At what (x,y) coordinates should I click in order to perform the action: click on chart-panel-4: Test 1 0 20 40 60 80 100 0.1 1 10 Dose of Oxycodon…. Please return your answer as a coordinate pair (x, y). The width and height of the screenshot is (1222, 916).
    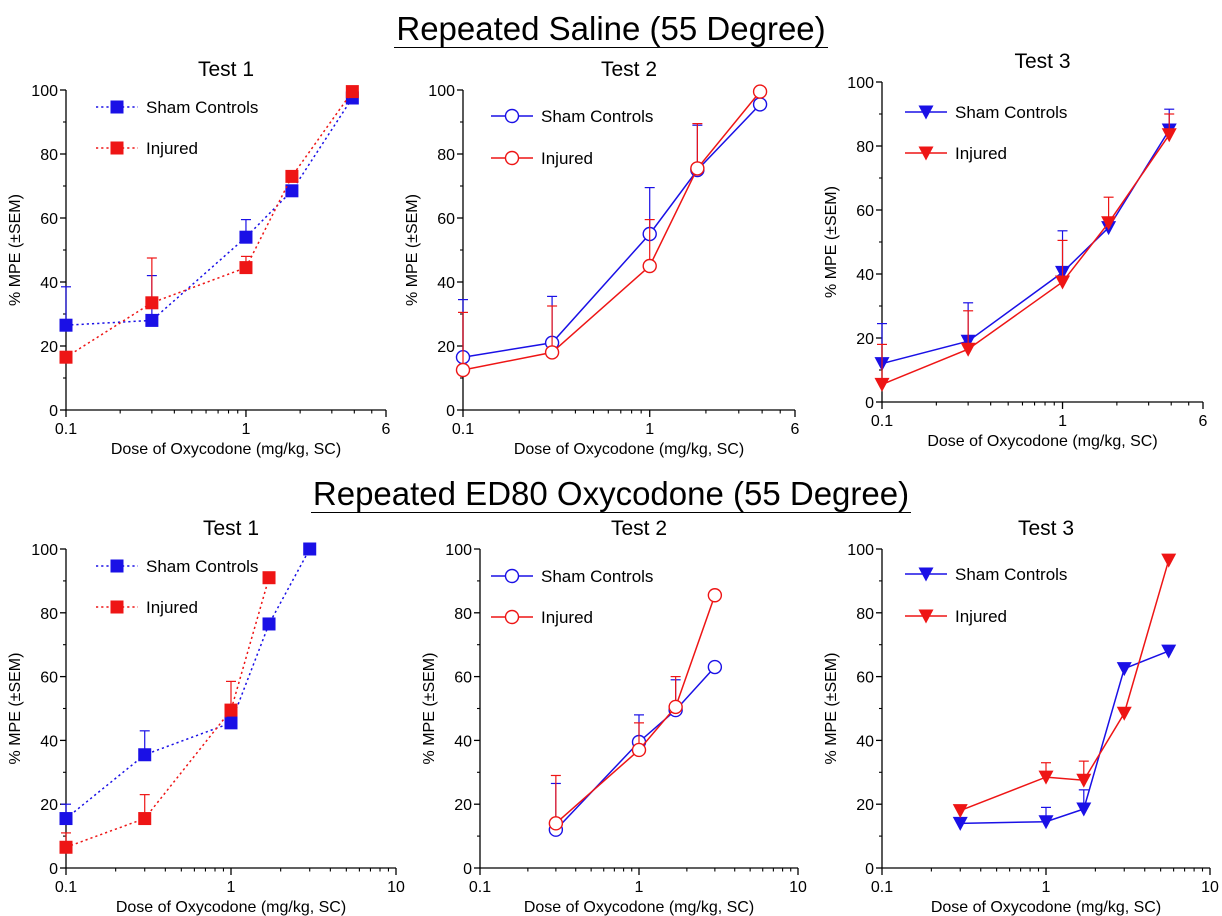
    Looking at the image, I should click on (206, 716).